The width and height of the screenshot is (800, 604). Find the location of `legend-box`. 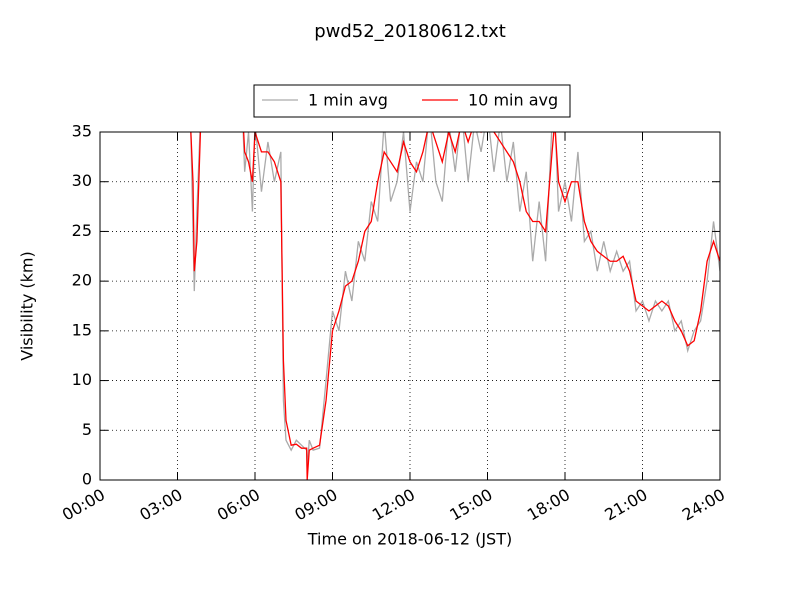

legend-box is located at coordinates (412, 101).